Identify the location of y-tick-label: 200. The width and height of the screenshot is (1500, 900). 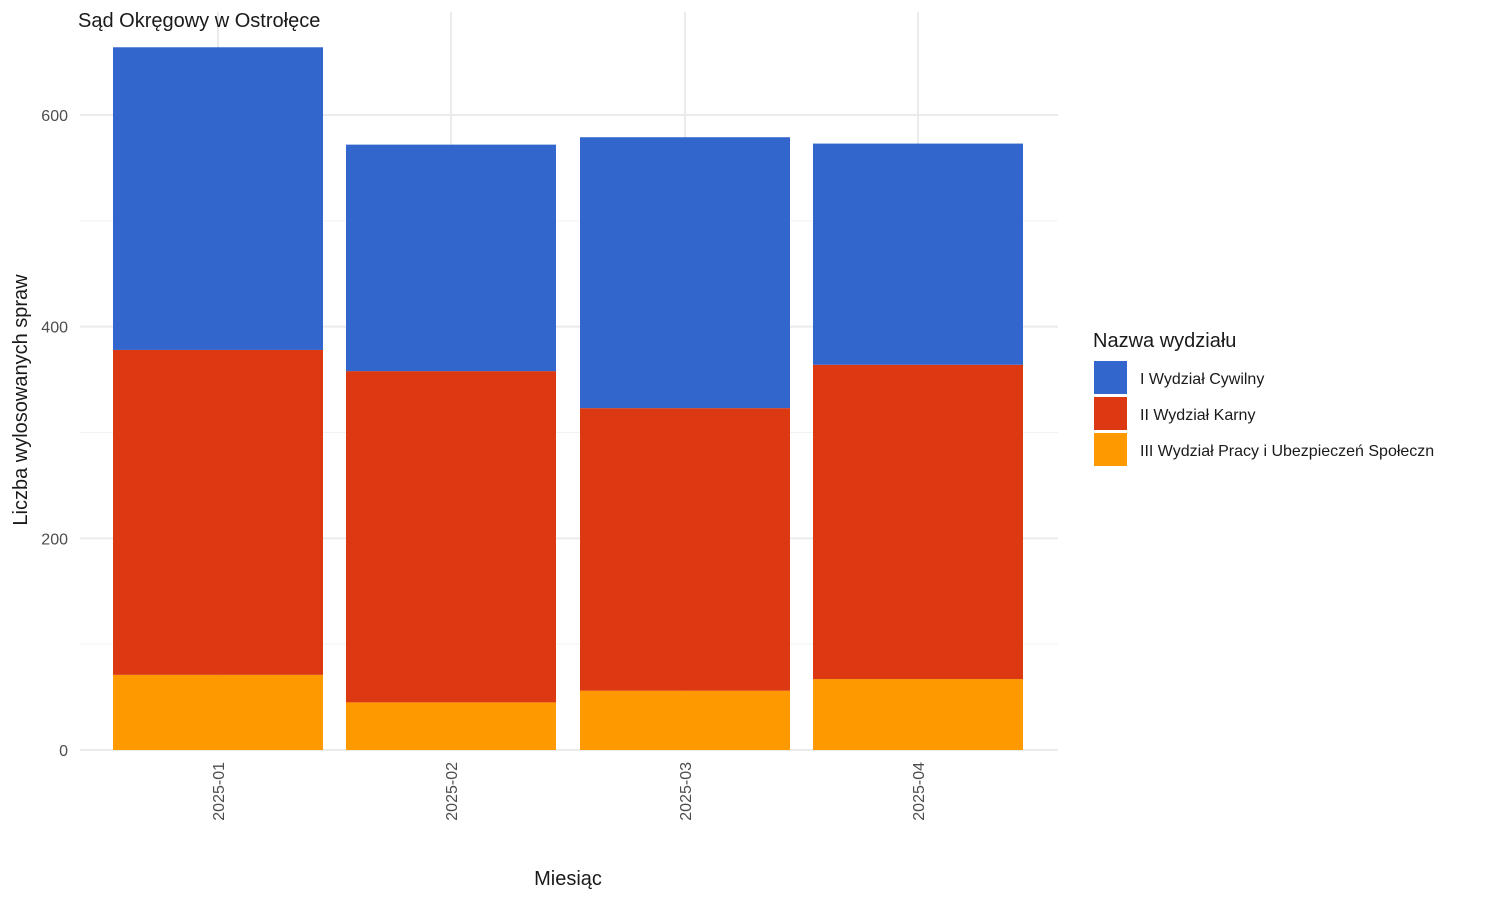
(54, 539).